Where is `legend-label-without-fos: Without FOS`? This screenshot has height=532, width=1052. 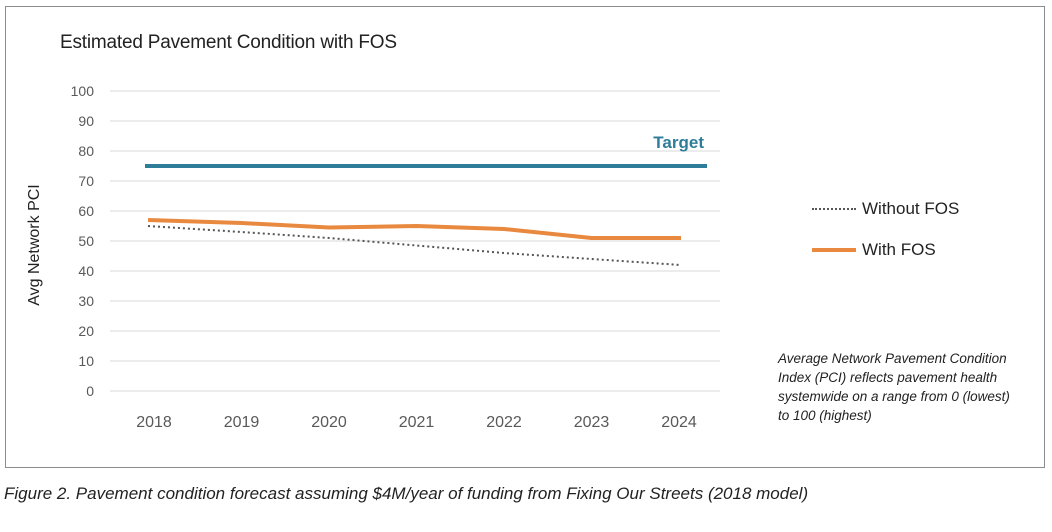 legend-label-without-fos: Without FOS is located at coordinates (911, 208).